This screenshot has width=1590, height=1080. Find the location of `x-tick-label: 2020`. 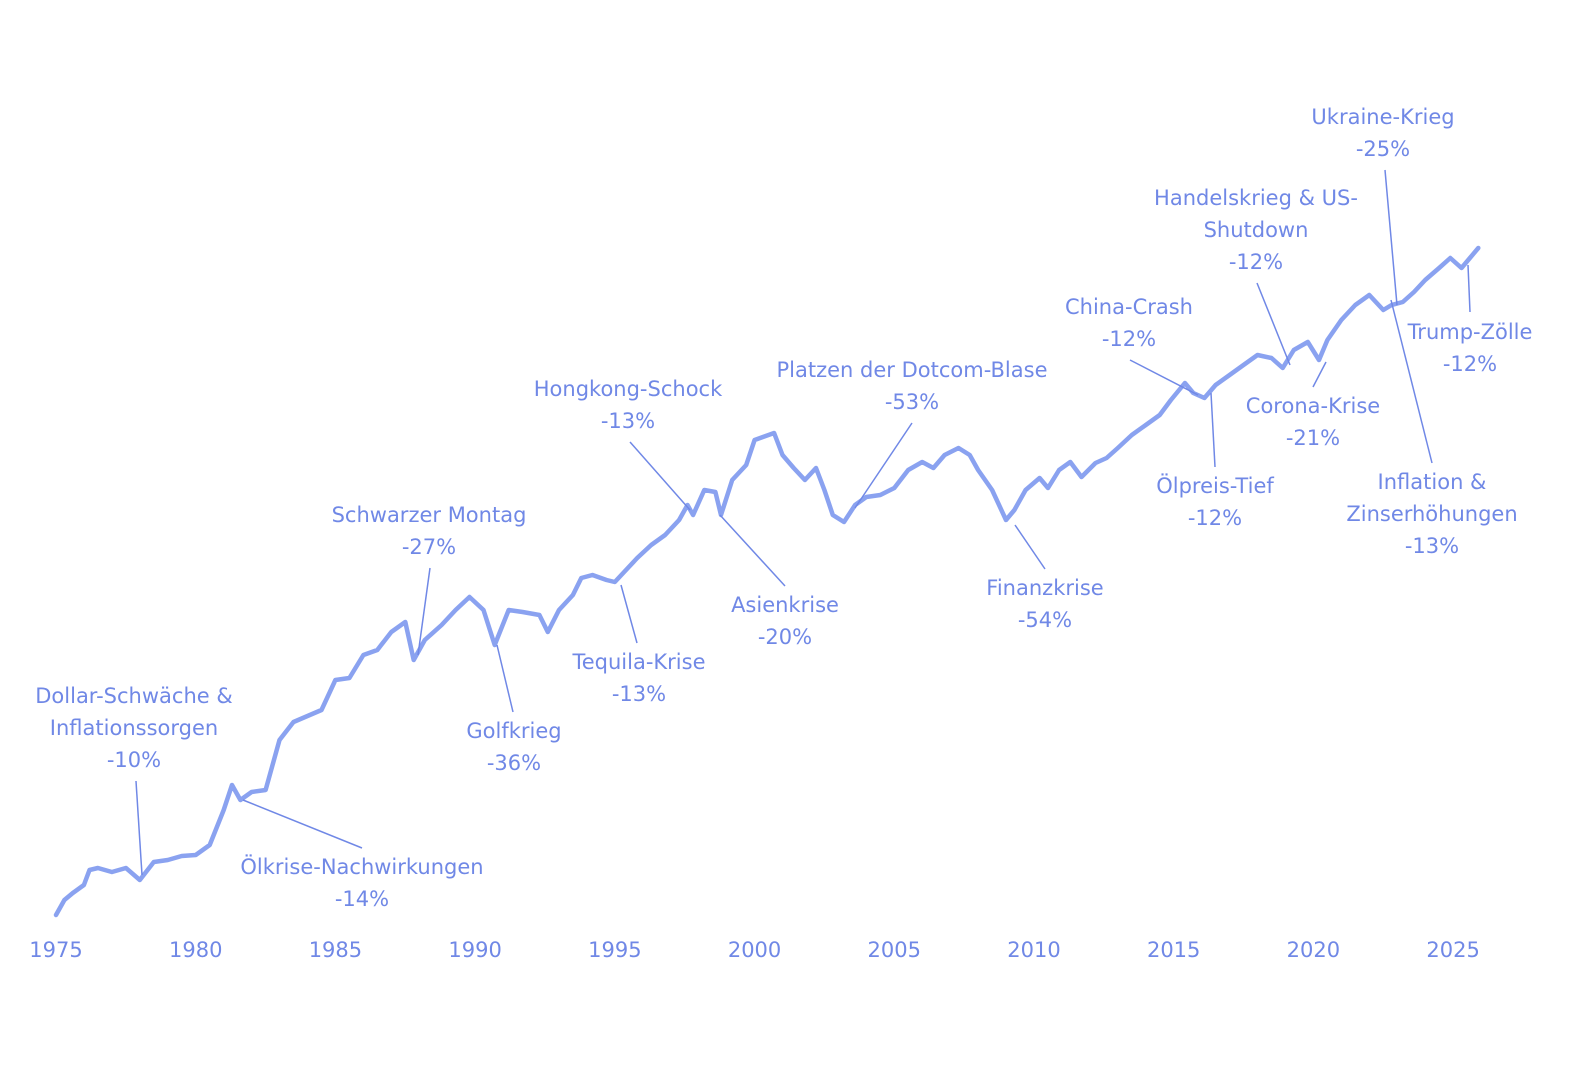

x-tick-label: 2020 is located at coordinates (1313, 950).